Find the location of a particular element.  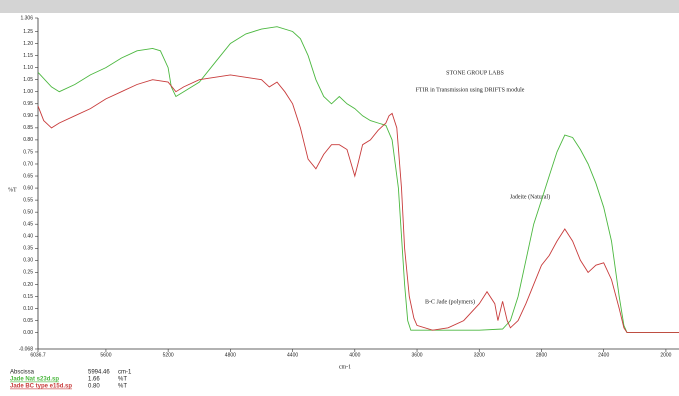

annotation: FTIR in Transmission using DRIFTS module is located at coordinates (470, 90).